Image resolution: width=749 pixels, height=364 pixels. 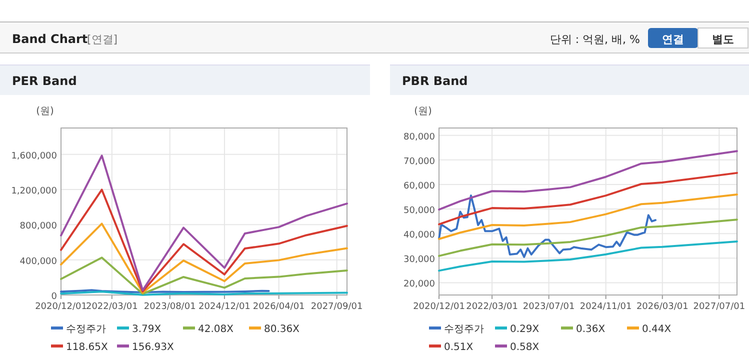 I want to click on legend-label: 3.79X, so click(x=147, y=329).